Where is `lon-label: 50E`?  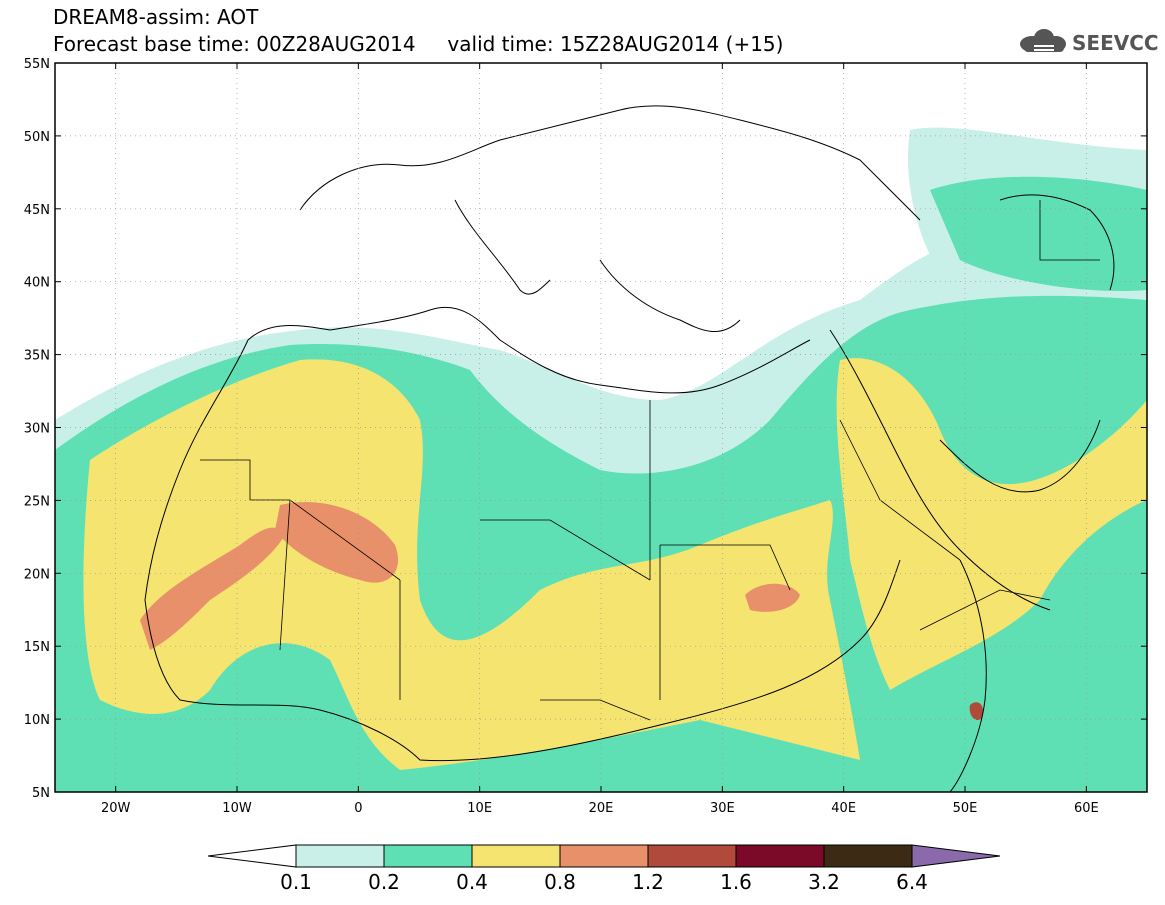
lon-label: 50E is located at coordinates (965, 808).